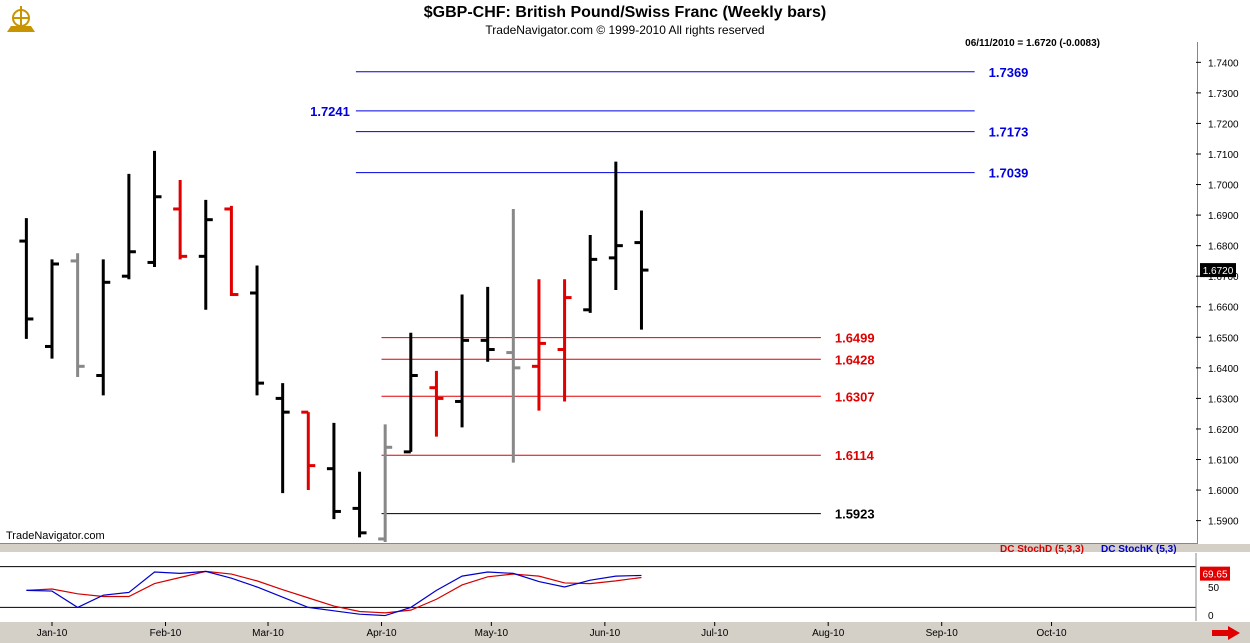 Image resolution: width=1250 pixels, height=643 pixels. I want to click on y-tick-label: 1.6500, so click(1223, 338).